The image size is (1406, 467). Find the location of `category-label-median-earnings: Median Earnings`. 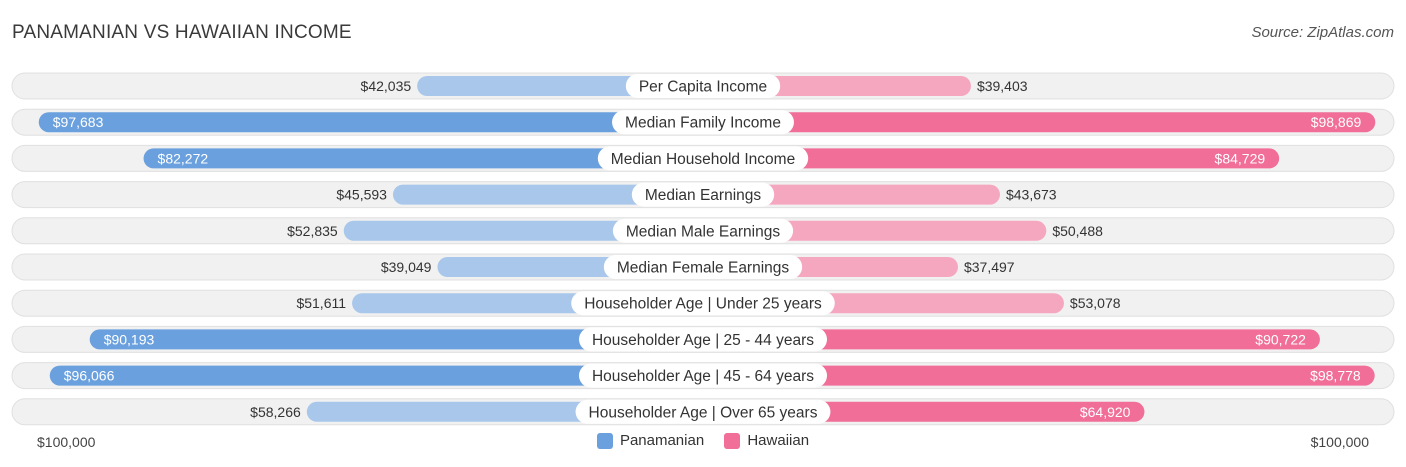

category-label-median-earnings: Median Earnings is located at coordinates (703, 195).